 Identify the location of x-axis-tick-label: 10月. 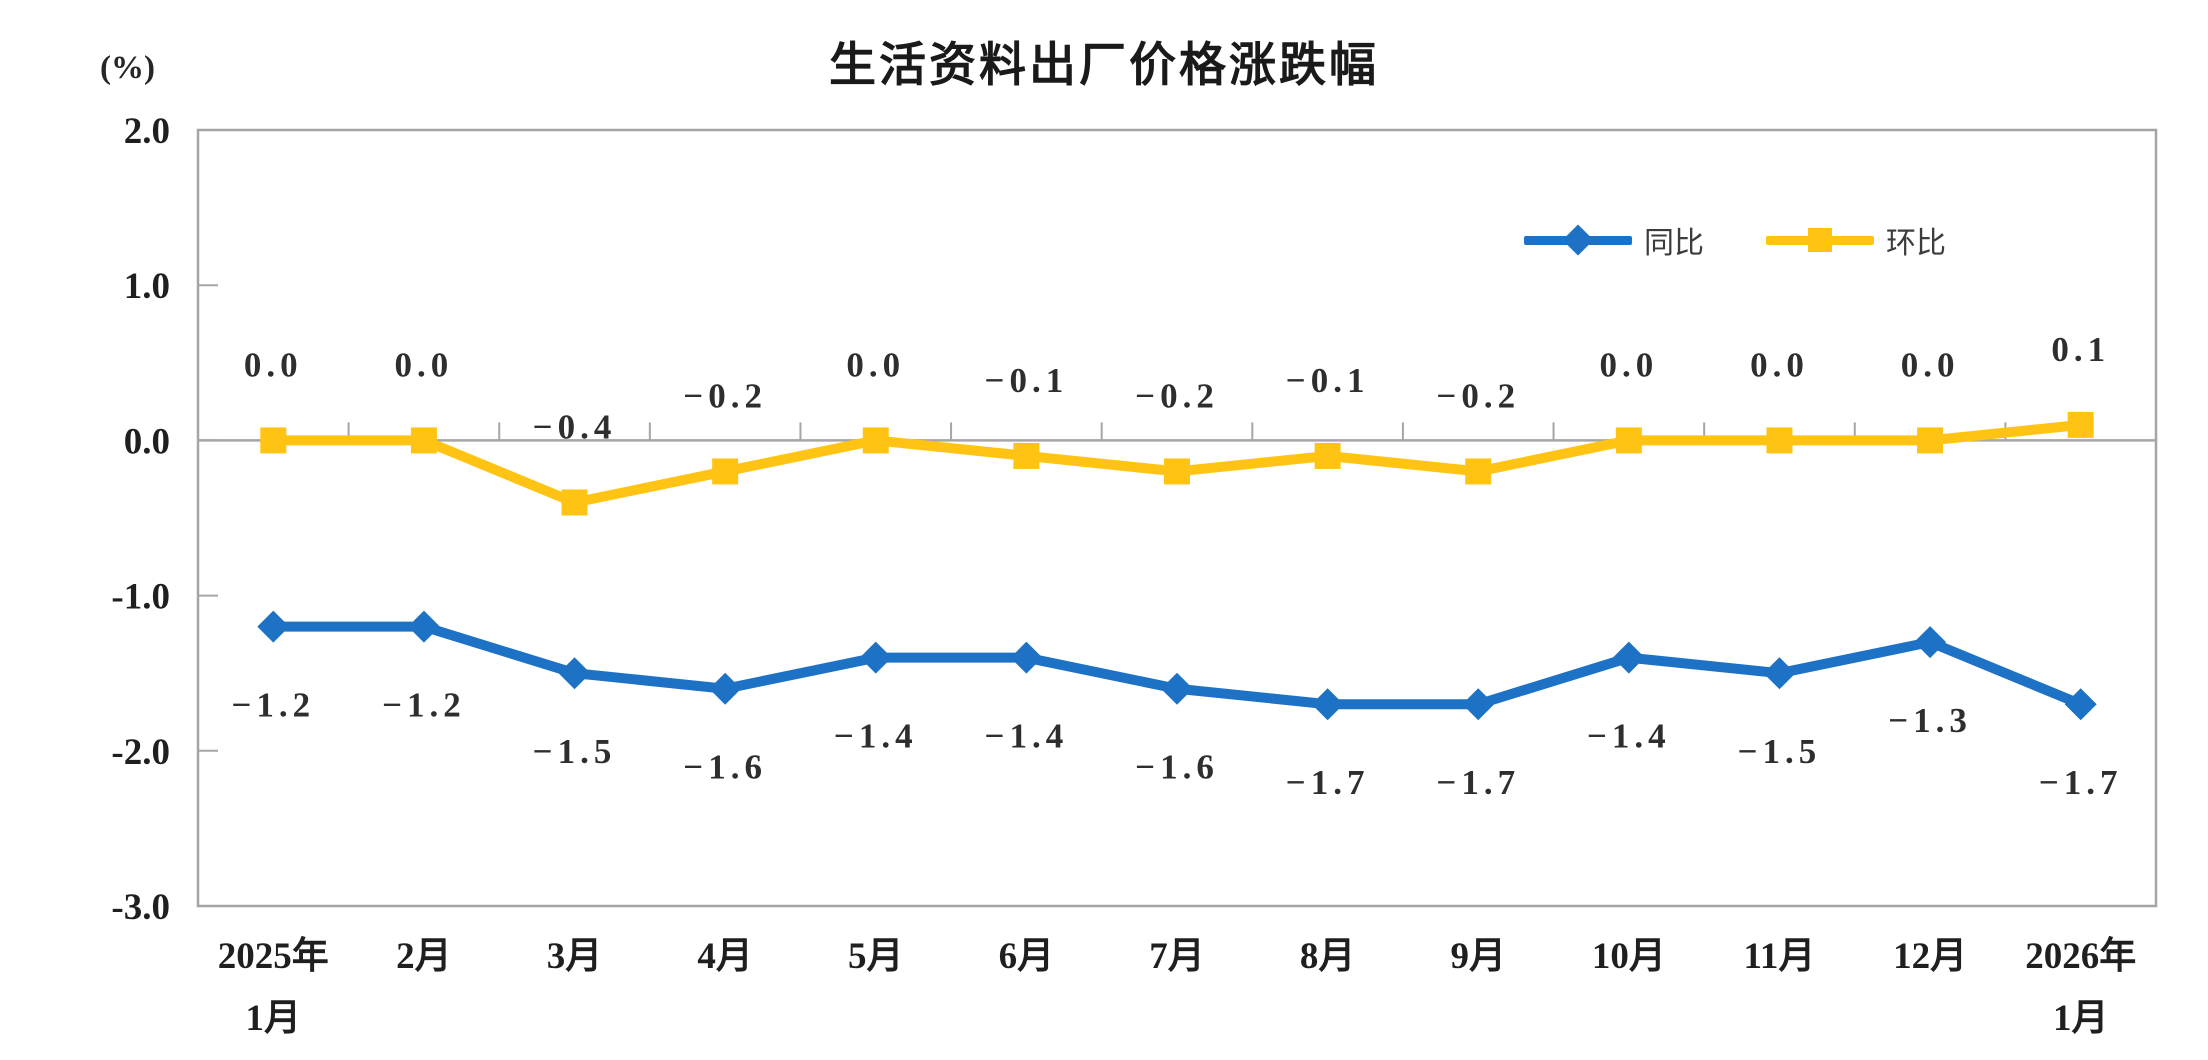
(1629, 956).